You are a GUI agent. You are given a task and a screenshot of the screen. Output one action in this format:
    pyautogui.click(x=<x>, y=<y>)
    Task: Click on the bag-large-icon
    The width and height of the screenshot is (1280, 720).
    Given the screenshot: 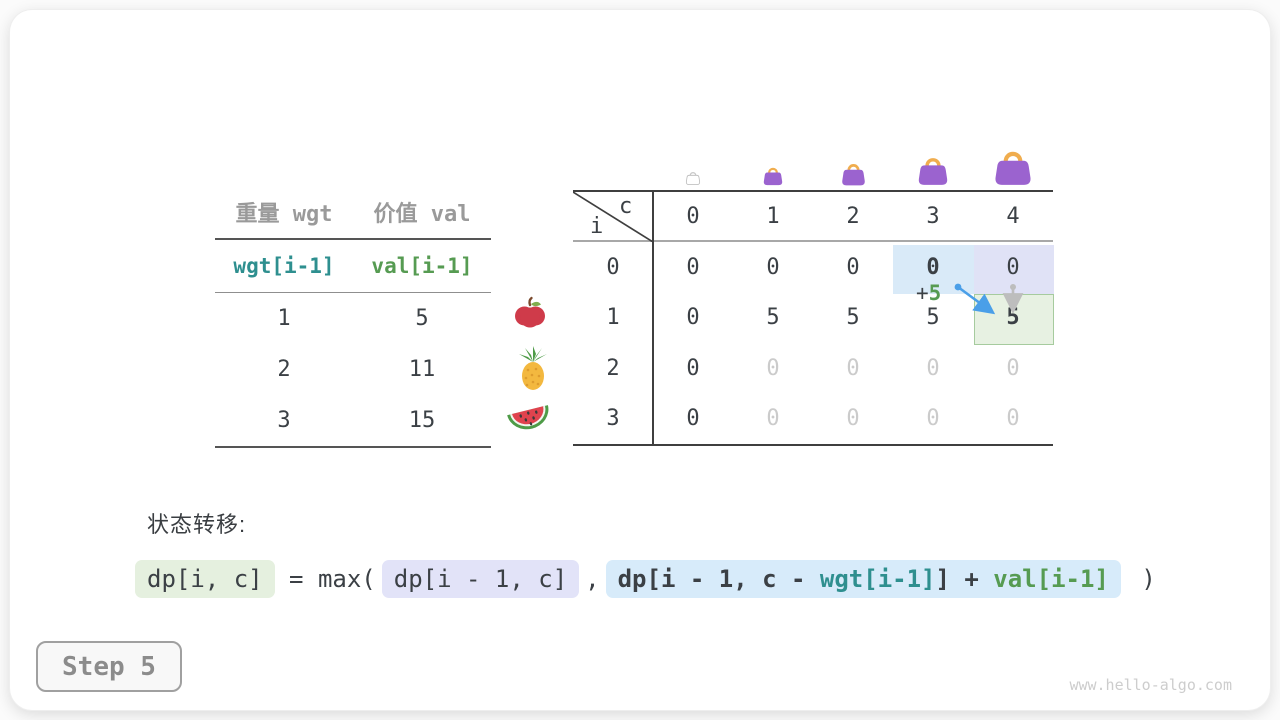 What is the action you would take?
    pyautogui.click(x=933, y=171)
    